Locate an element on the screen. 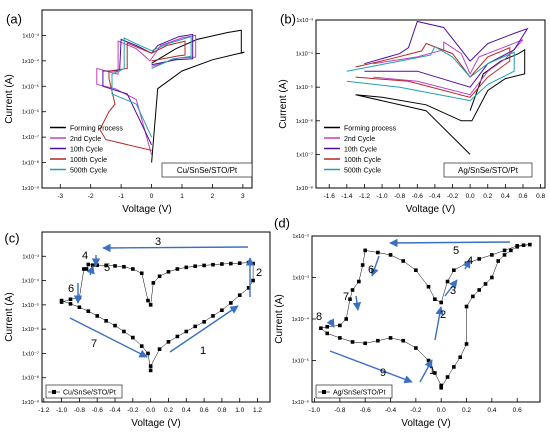 Image resolution: width=550 pixels, height=439 pixels. x-tick-label: 1 is located at coordinates (182, 196).